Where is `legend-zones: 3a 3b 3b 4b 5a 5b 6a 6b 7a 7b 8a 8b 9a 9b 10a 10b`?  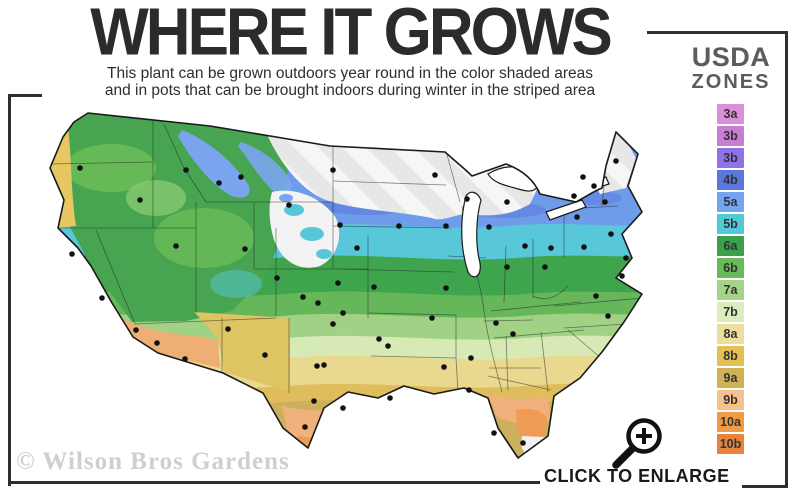 legend-zones: 3a 3b 3b 4b 5a 5b 6a 6b 7a 7b 8a 8b 9a 9b 10a 10b is located at coordinates (730, 280).